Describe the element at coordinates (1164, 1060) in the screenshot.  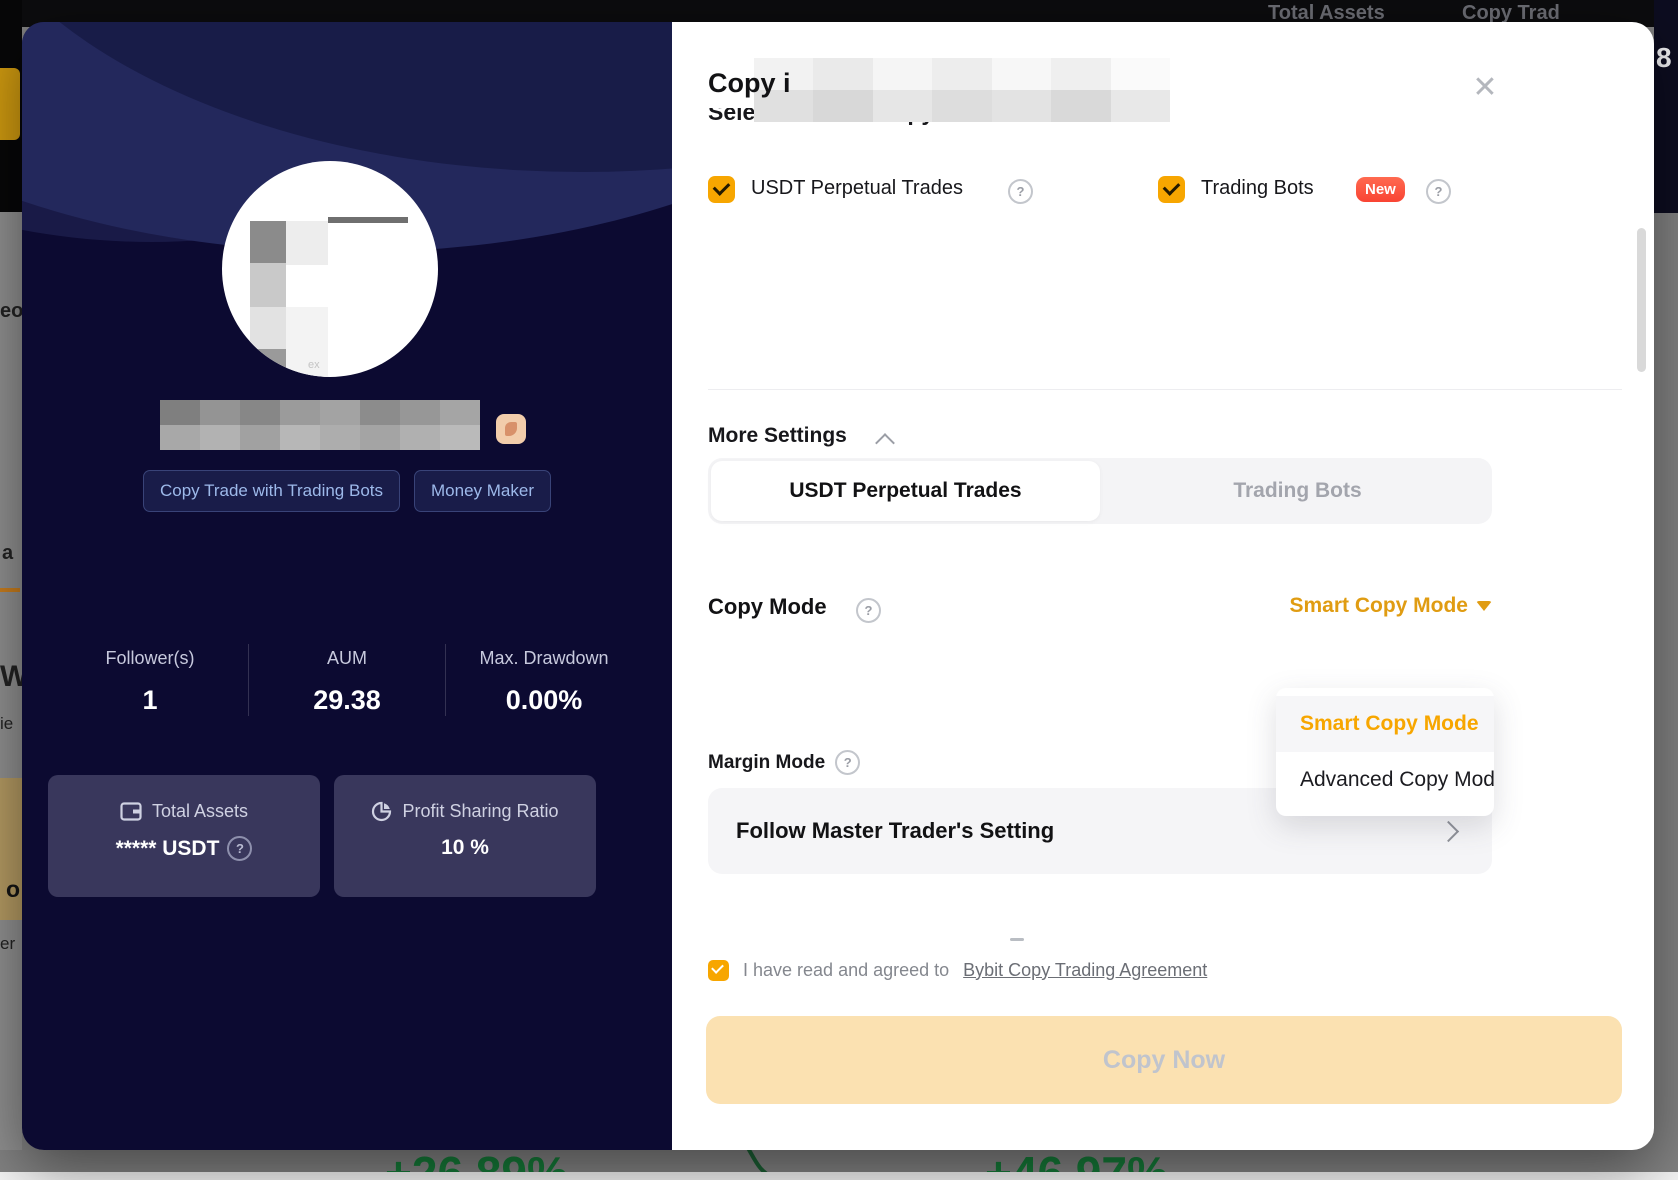
I see `copy-now-button: Copy Now` at that location.